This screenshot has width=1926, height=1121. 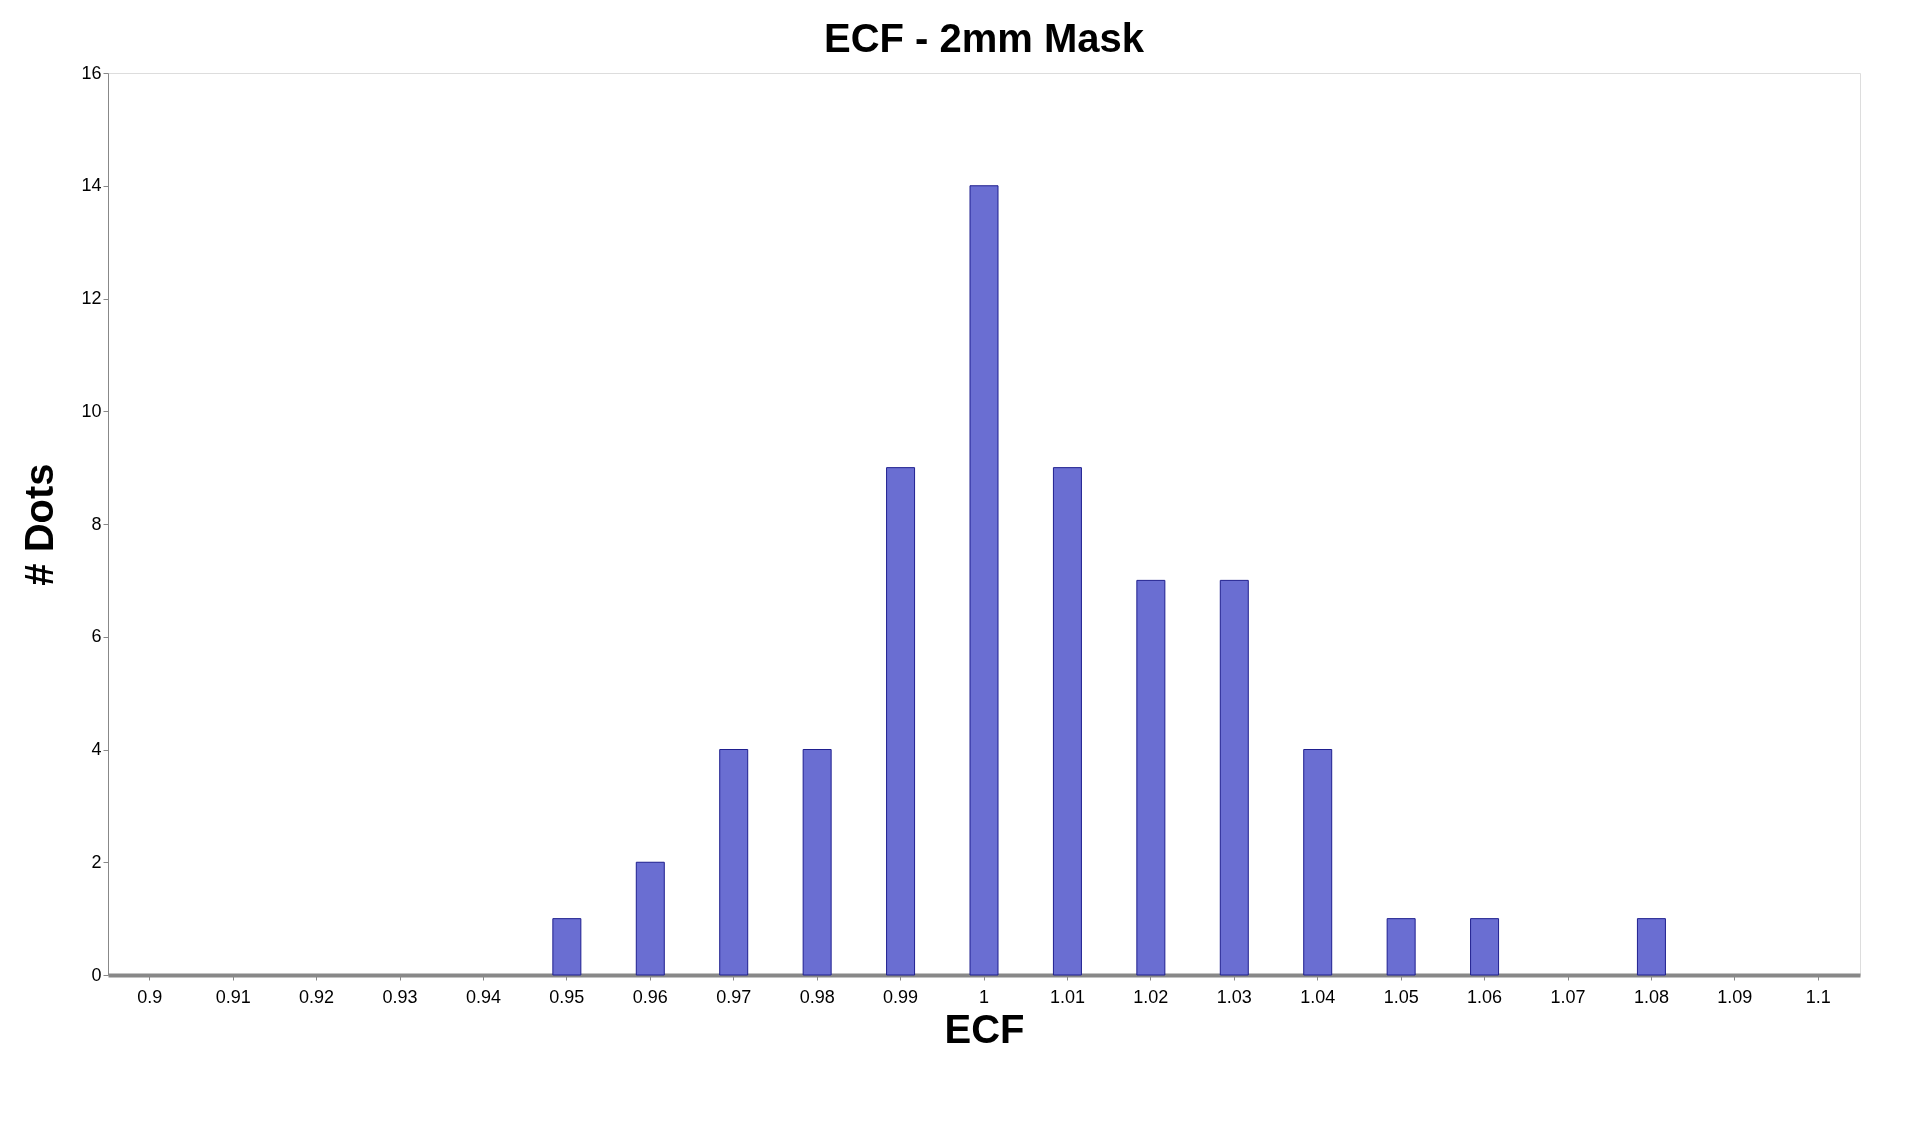 What do you see at coordinates (984, 996) in the screenshot?
I see `x-tick-label: 1` at bounding box center [984, 996].